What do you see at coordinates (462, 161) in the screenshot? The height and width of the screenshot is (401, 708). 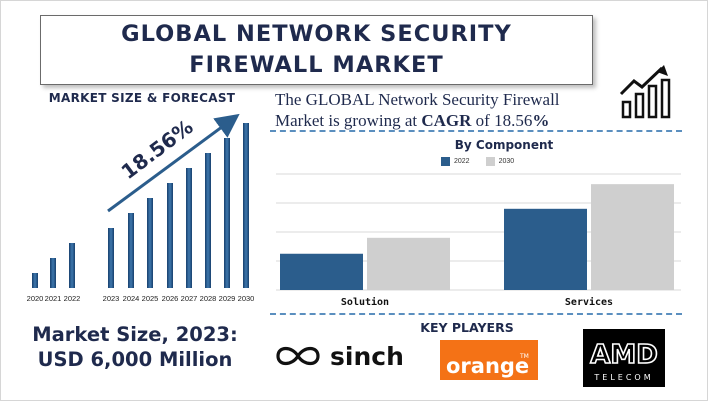 I see `legend-label-2022: 2022` at bounding box center [462, 161].